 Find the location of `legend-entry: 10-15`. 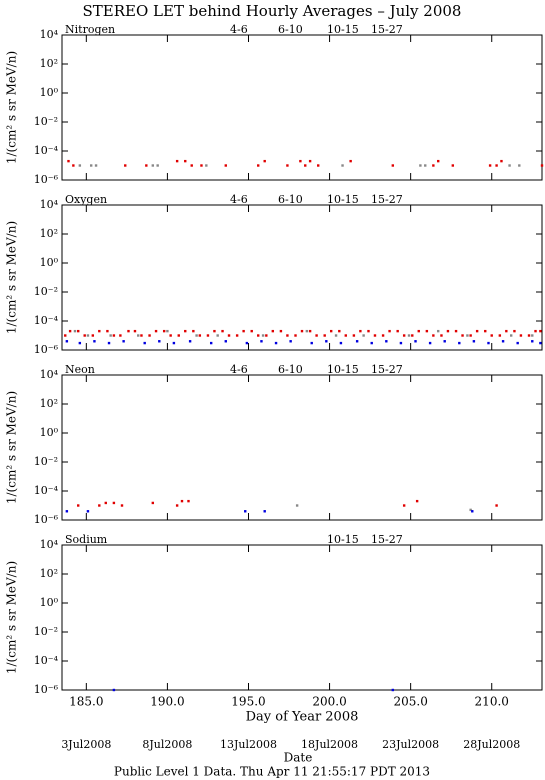

legend-entry: 10-15 is located at coordinates (343, 539).